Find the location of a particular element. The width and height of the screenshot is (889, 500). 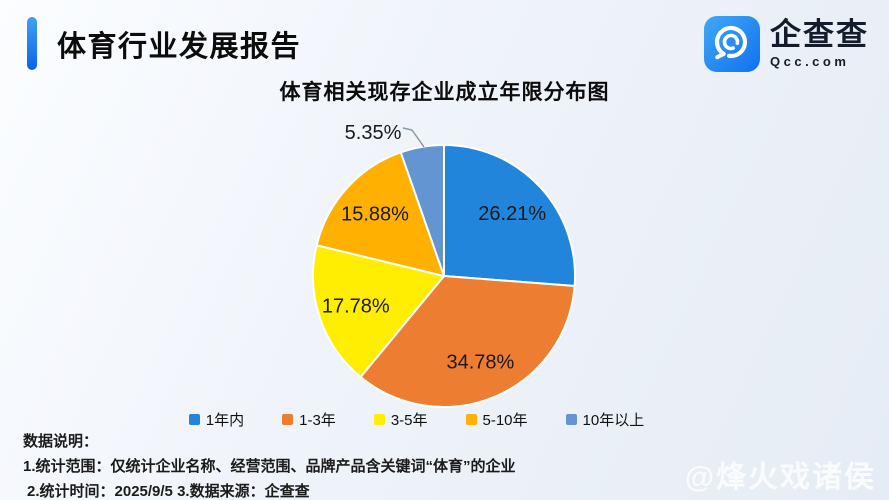

footer-note-scope: 1.统计范围：仅统计企业名称、经营范围、品牌产品含关键词“体育”的企业 is located at coordinates (269, 466).